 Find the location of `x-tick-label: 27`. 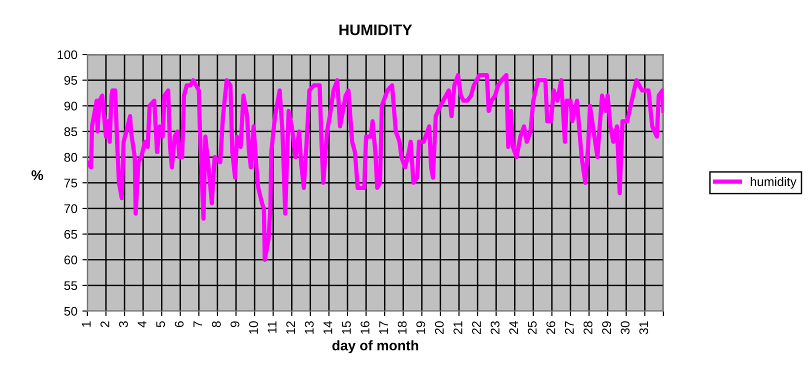

x-tick-label: 27 is located at coordinates (569, 327).